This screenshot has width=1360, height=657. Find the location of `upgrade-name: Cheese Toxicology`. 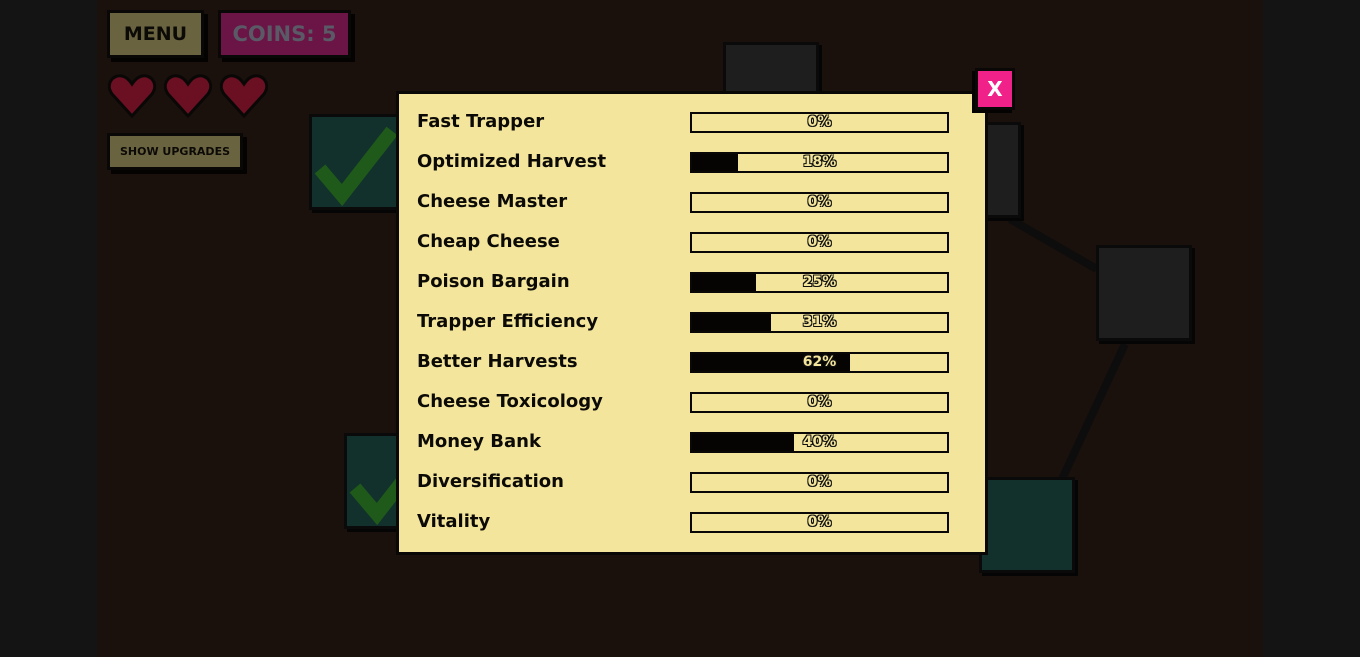

upgrade-name: Cheese Toxicology is located at coordinates (510, 401).